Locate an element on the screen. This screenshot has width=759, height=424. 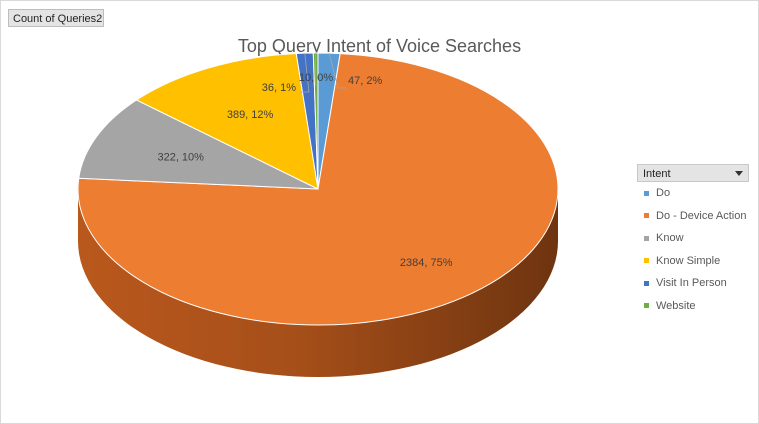
legend-item-do: Do is located at coordinates (693, 193).